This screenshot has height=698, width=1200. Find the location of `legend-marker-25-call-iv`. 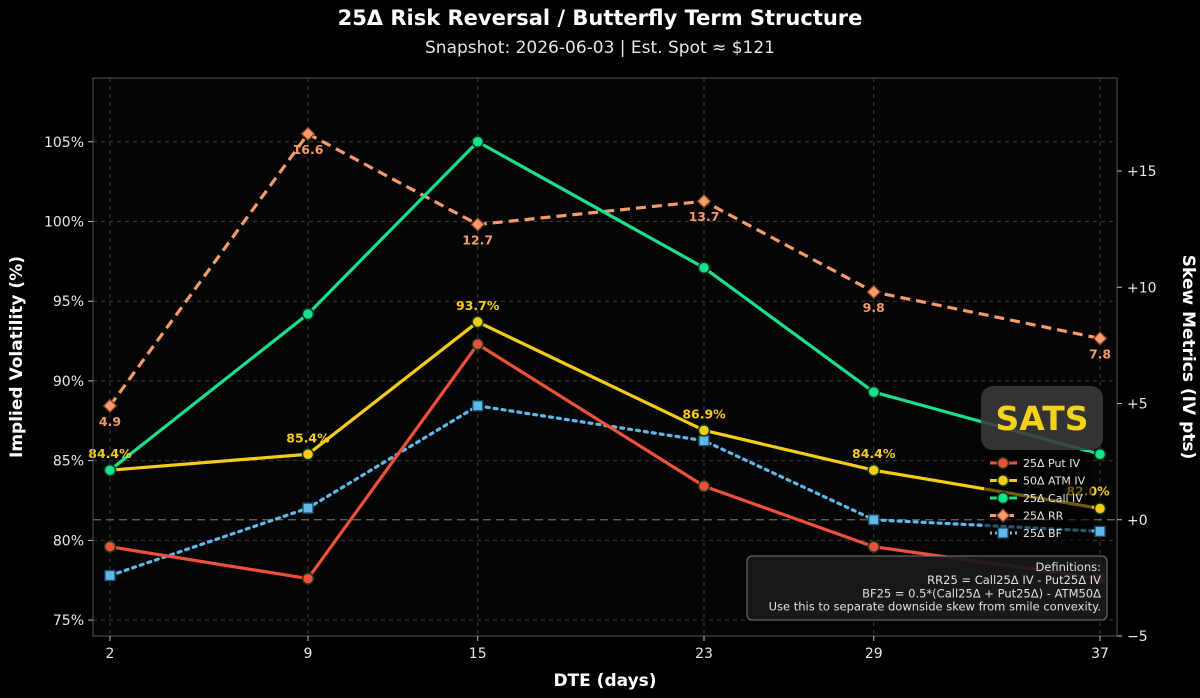

legend-marker-25-call-iv is located at coordinates (1003, 498).